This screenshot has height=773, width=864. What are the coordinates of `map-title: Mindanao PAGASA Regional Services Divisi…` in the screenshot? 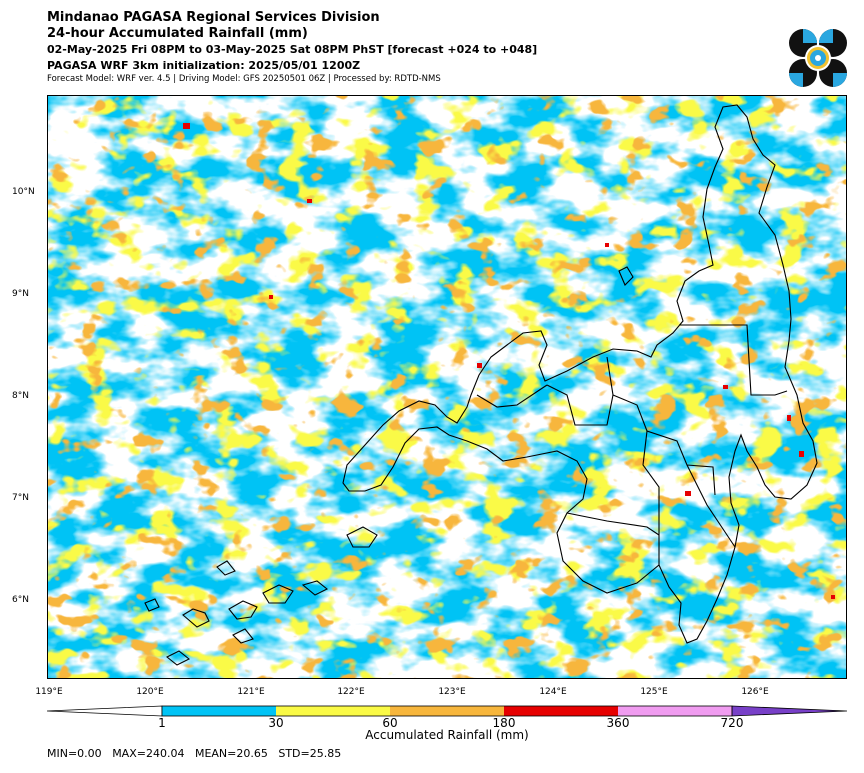 It's located at (213, 17).